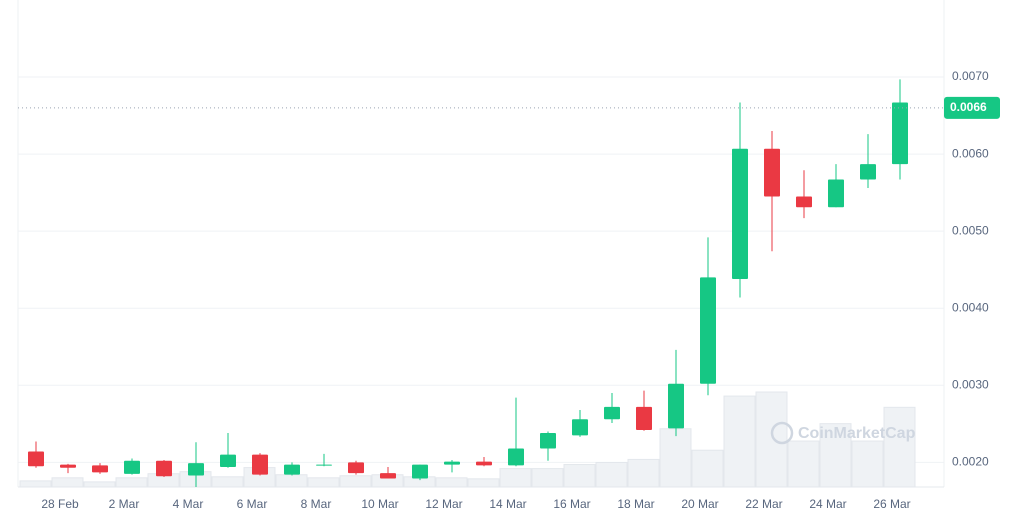 This screenshot has height=524, width=1034. Describe the element at coordinates (763, 504) in the screenshot. I see `x-tick-label: 22 Mar` at that location.